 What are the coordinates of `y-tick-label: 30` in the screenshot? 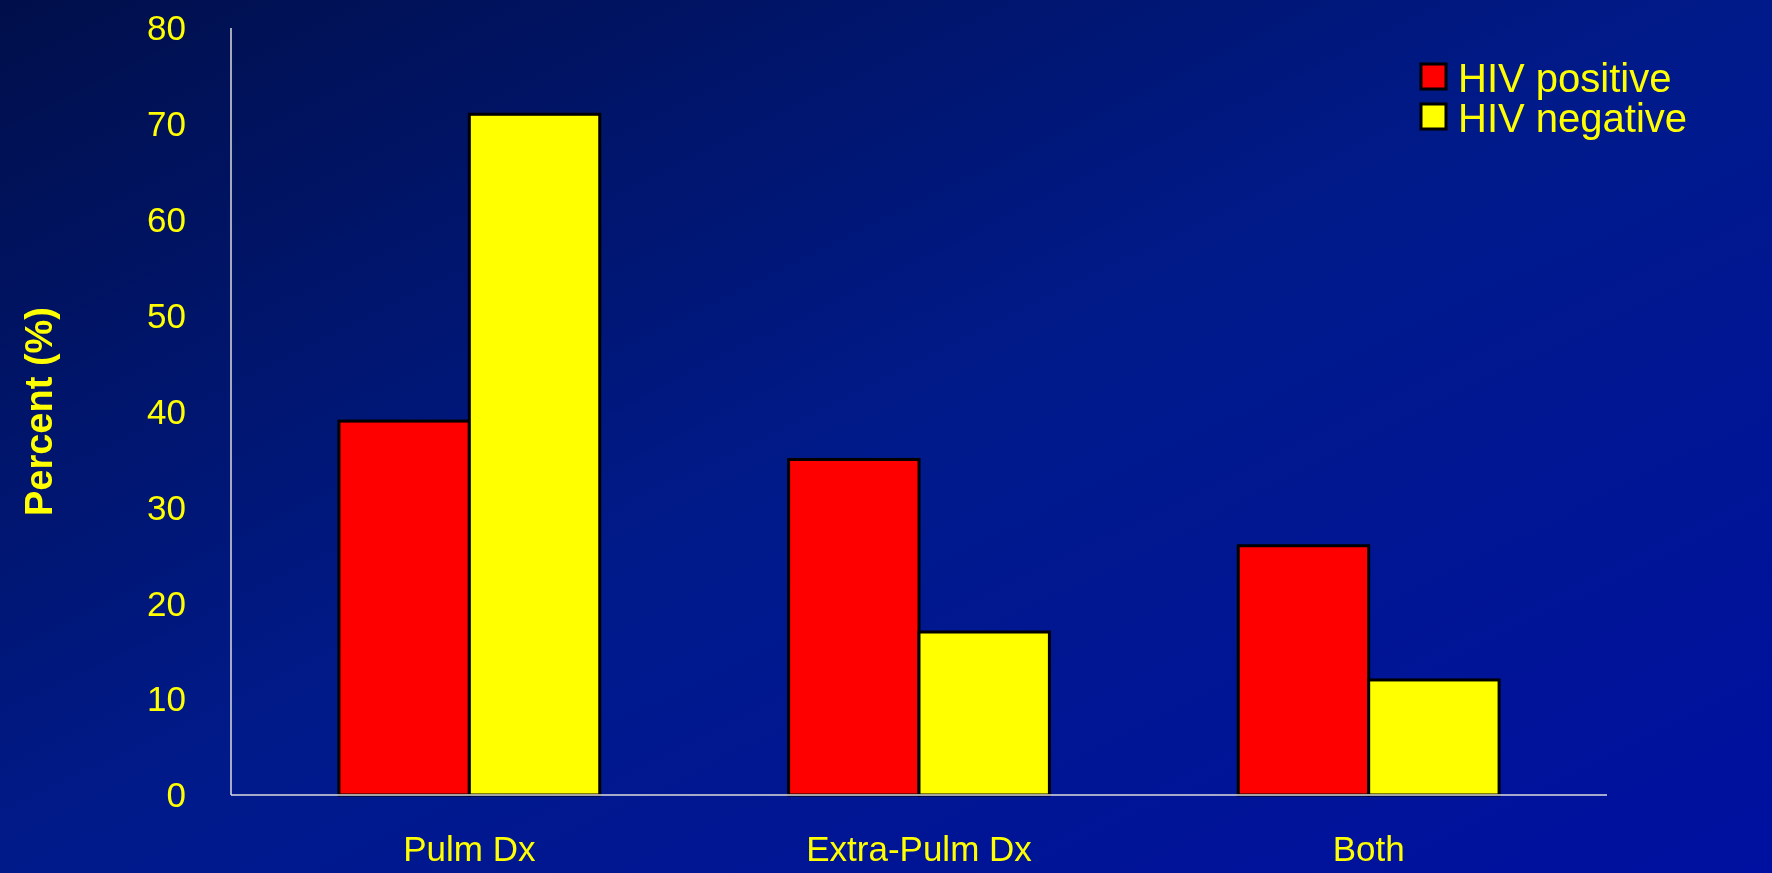 It's located at (166, 507).